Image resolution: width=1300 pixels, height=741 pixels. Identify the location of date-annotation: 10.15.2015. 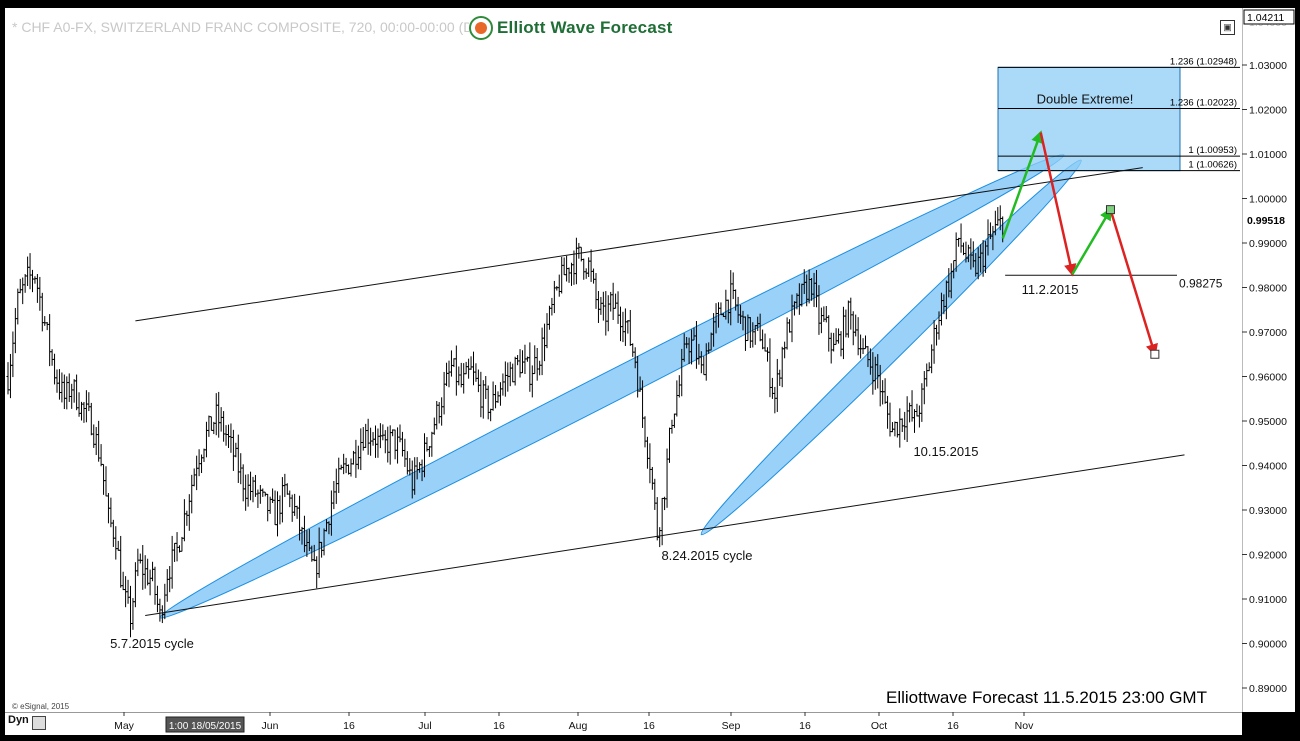
(945, 451).